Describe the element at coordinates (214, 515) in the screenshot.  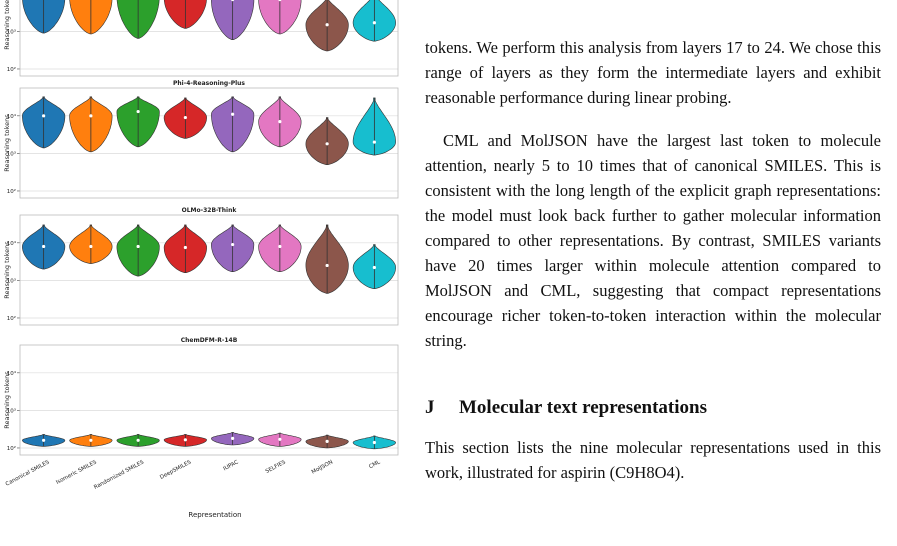
I see `x-axis-label: Representation` at that location.